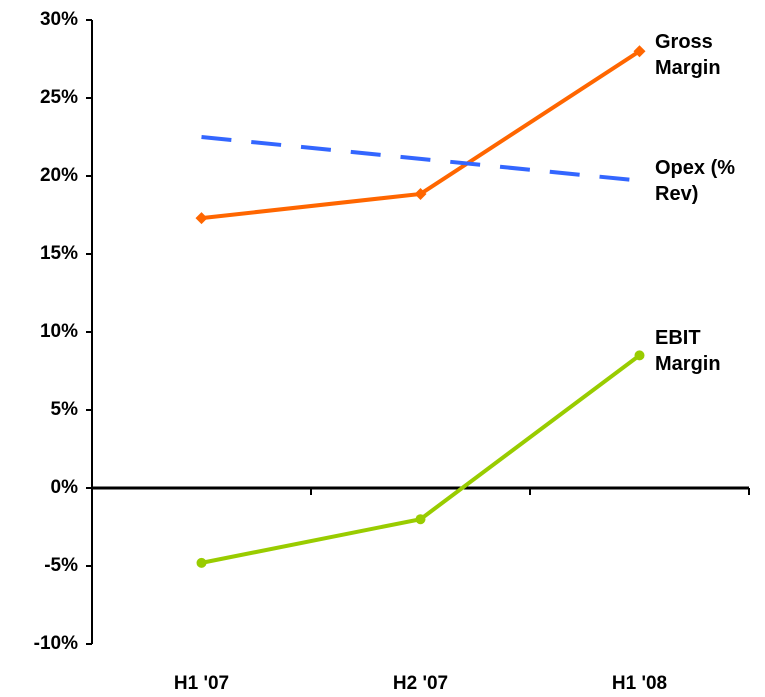  I want to click on y-tick-label: -5%, so click(61, 565).